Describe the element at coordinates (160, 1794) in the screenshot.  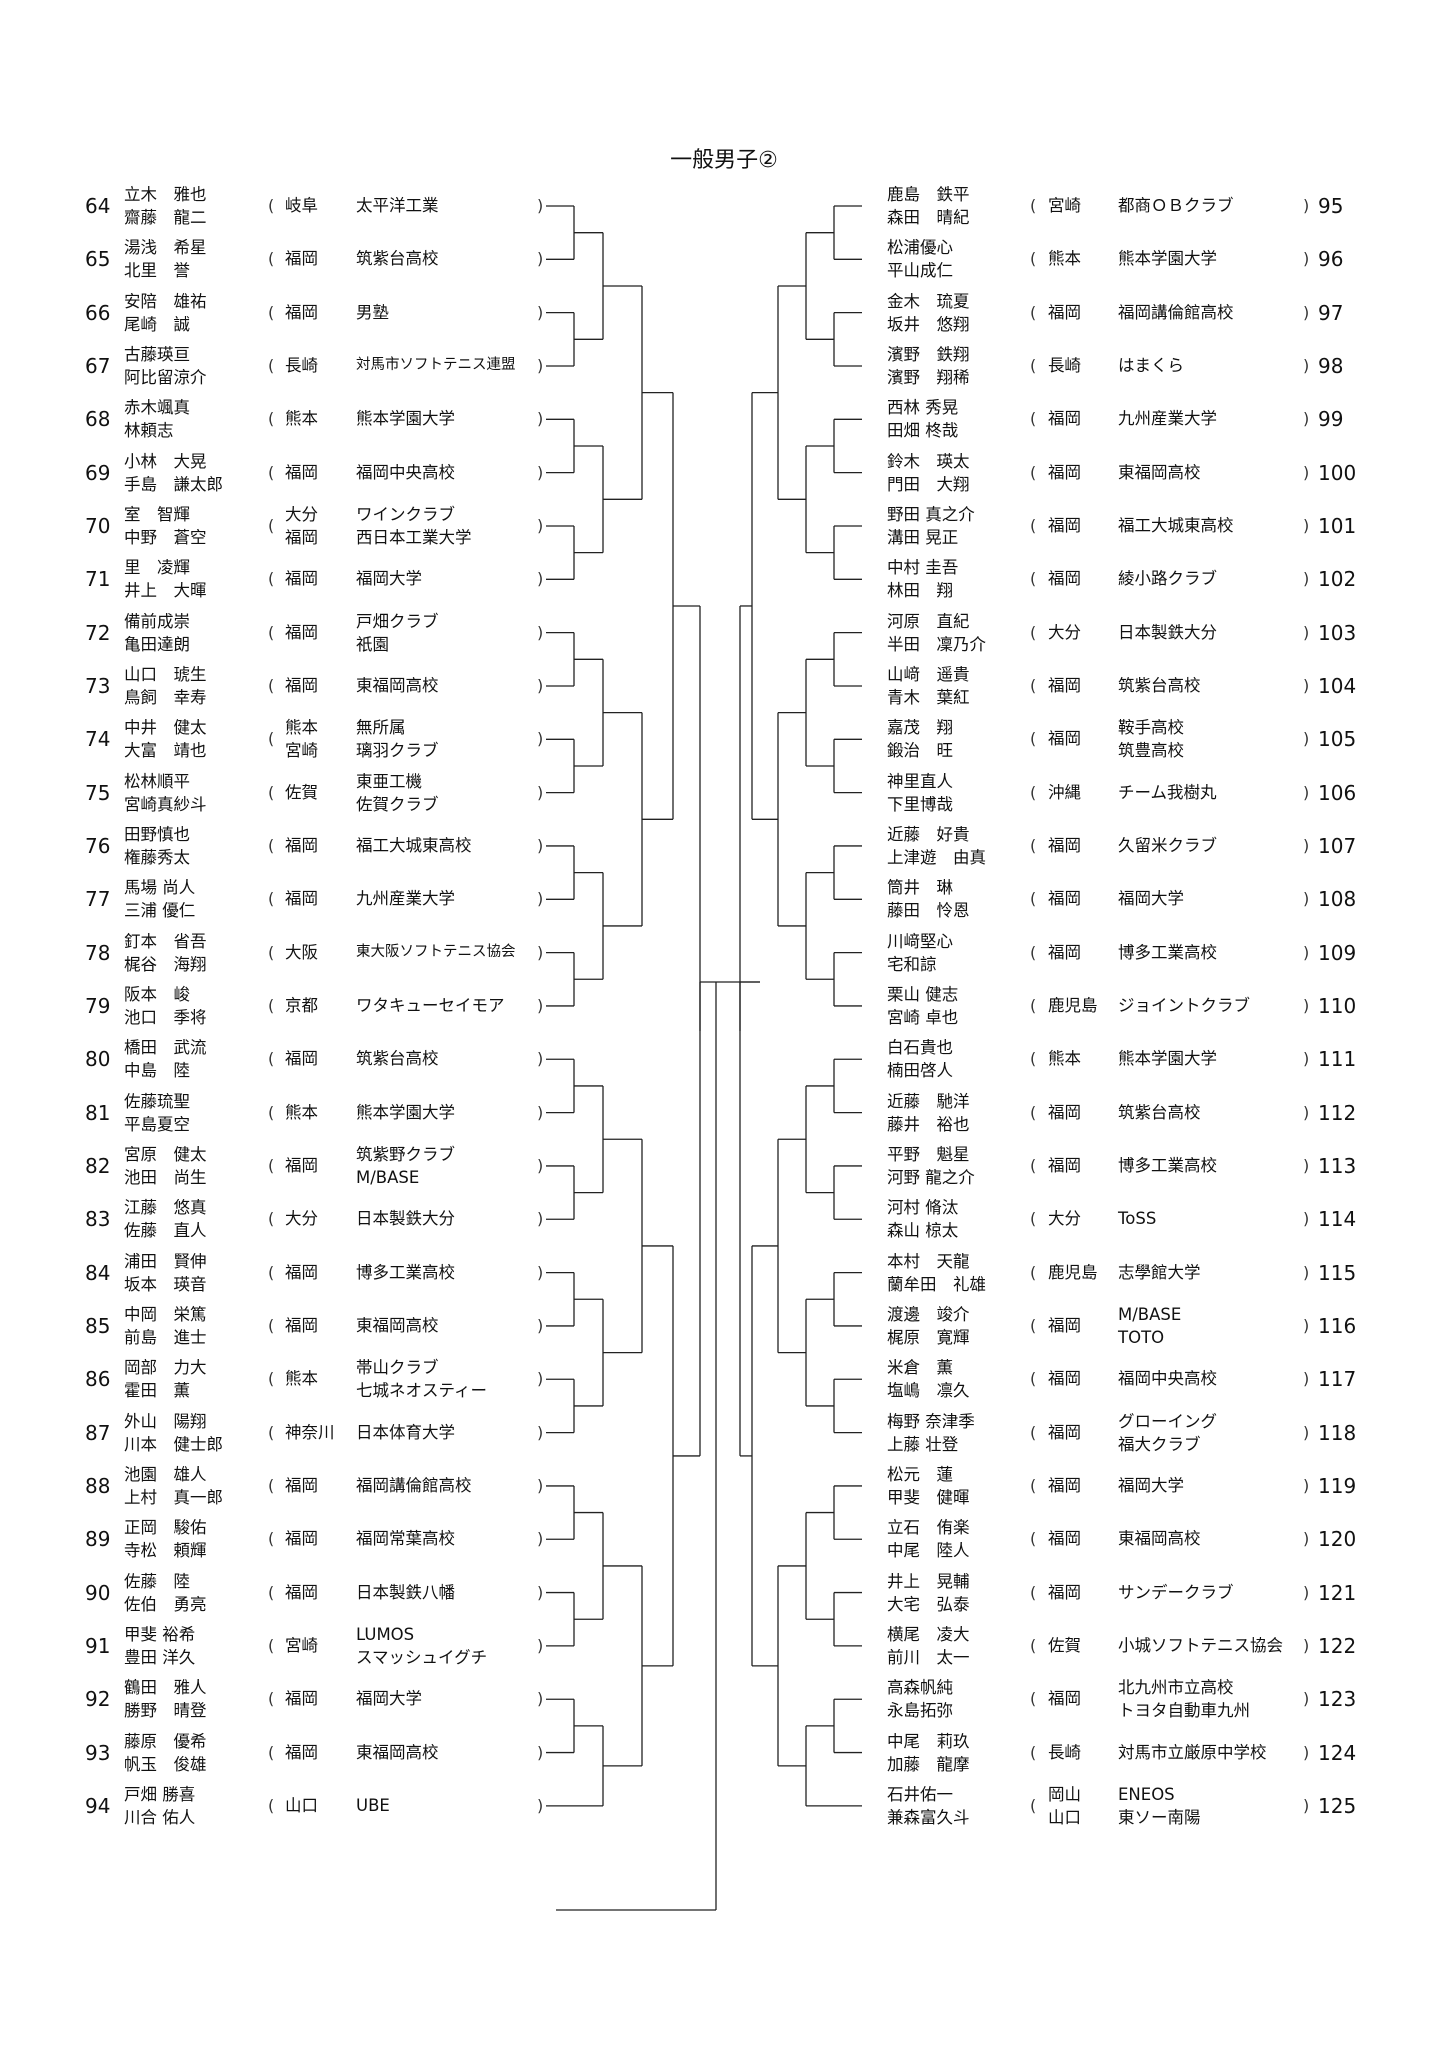
I see `player-name: 戸畑 勝喜` at that location.